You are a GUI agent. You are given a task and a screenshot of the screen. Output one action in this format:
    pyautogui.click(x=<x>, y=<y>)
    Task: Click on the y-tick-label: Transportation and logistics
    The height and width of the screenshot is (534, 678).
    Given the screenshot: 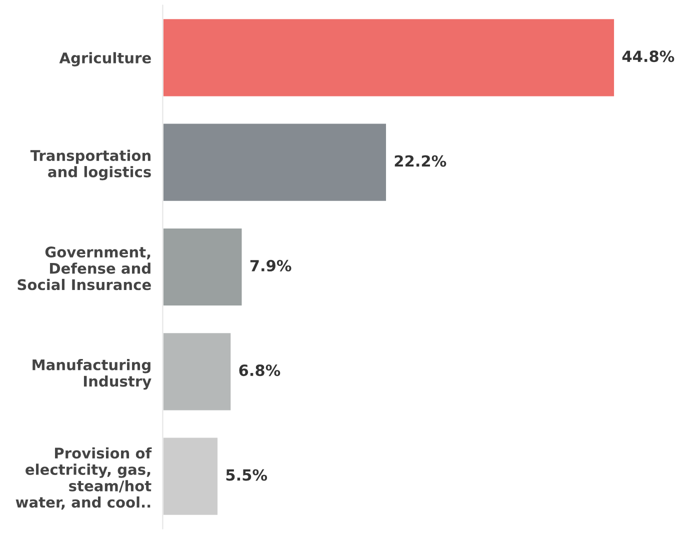 What is the action you would take?
    pyautogui.click(x=90, y=165)
    